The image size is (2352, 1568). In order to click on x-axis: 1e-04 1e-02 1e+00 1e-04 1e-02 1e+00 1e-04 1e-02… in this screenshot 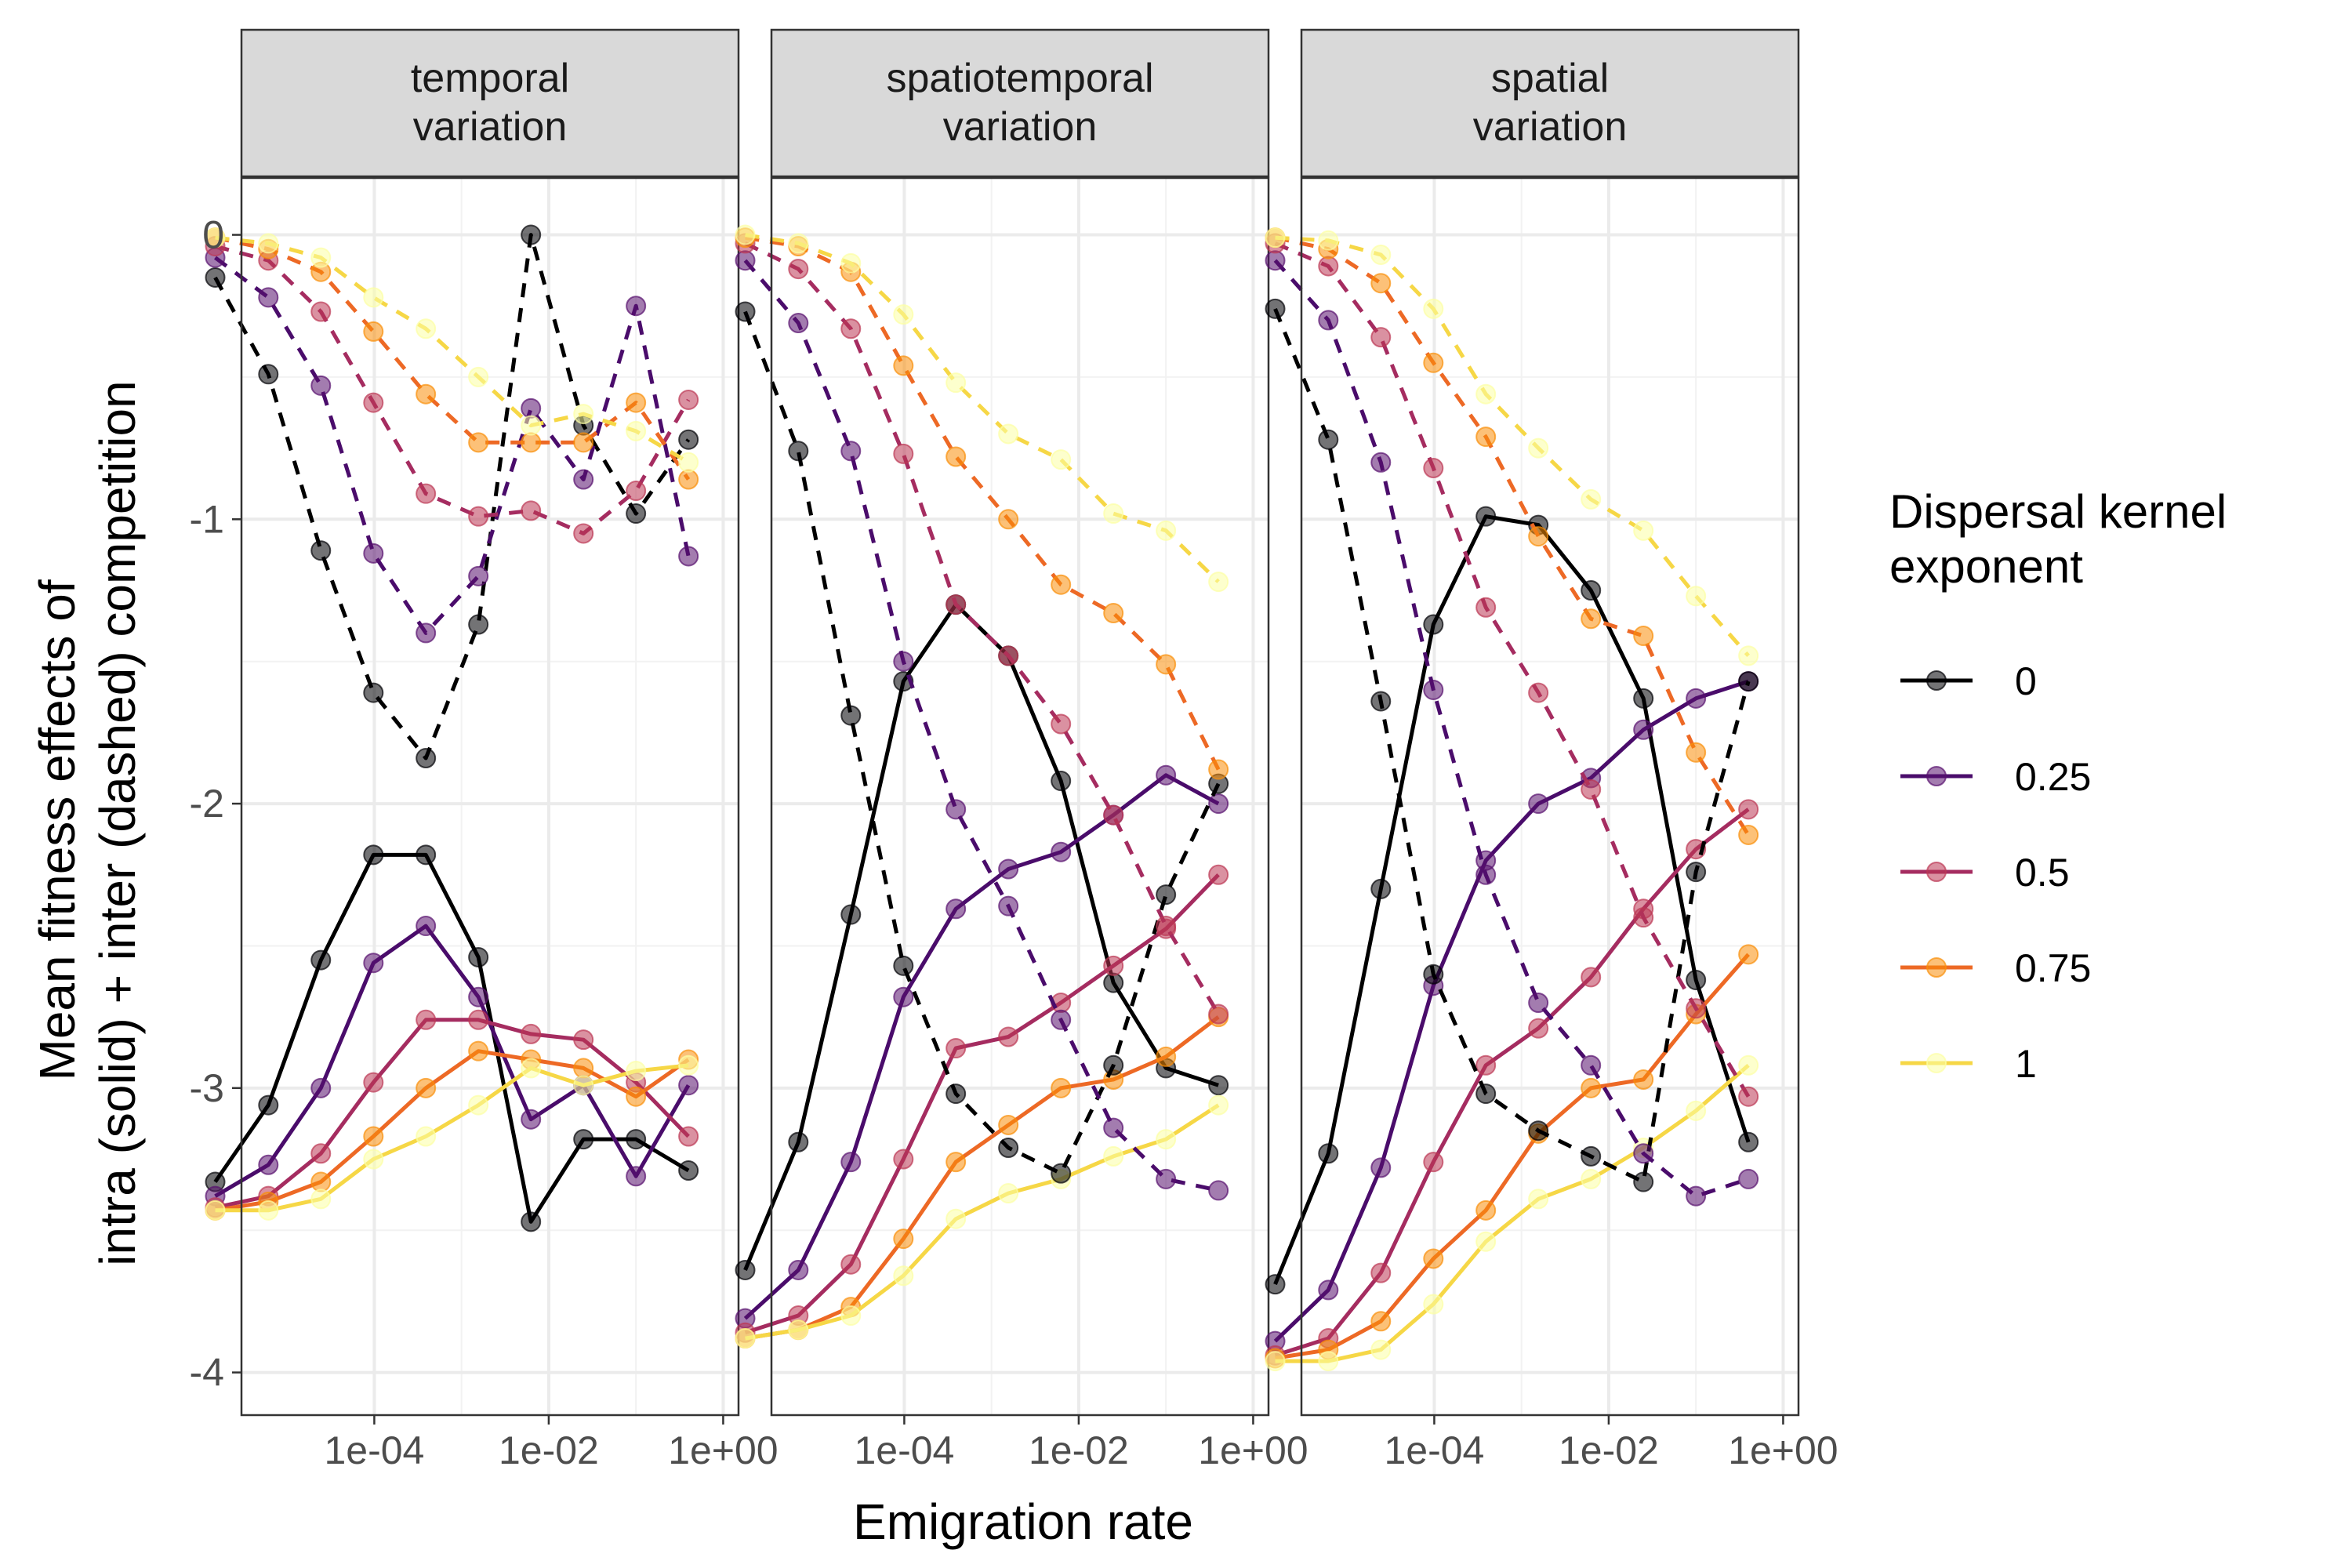, I will do `click(1081, 1443)`.